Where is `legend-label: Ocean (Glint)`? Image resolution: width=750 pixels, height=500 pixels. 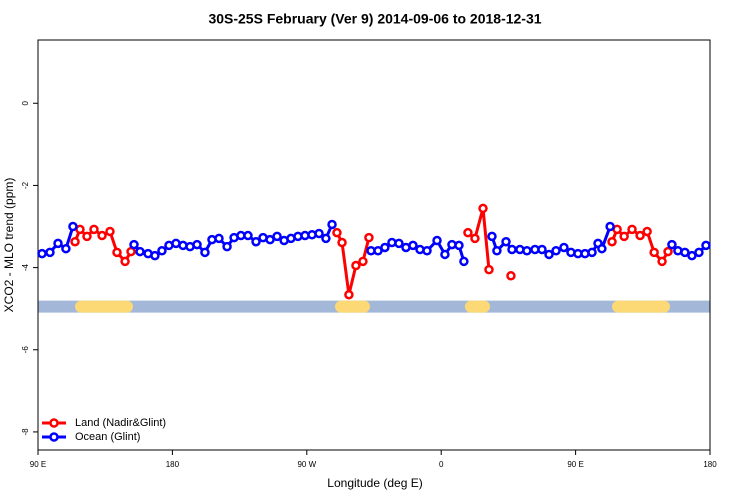
legend-label: Ocean (Glint) is located at coordinates (107, 437).